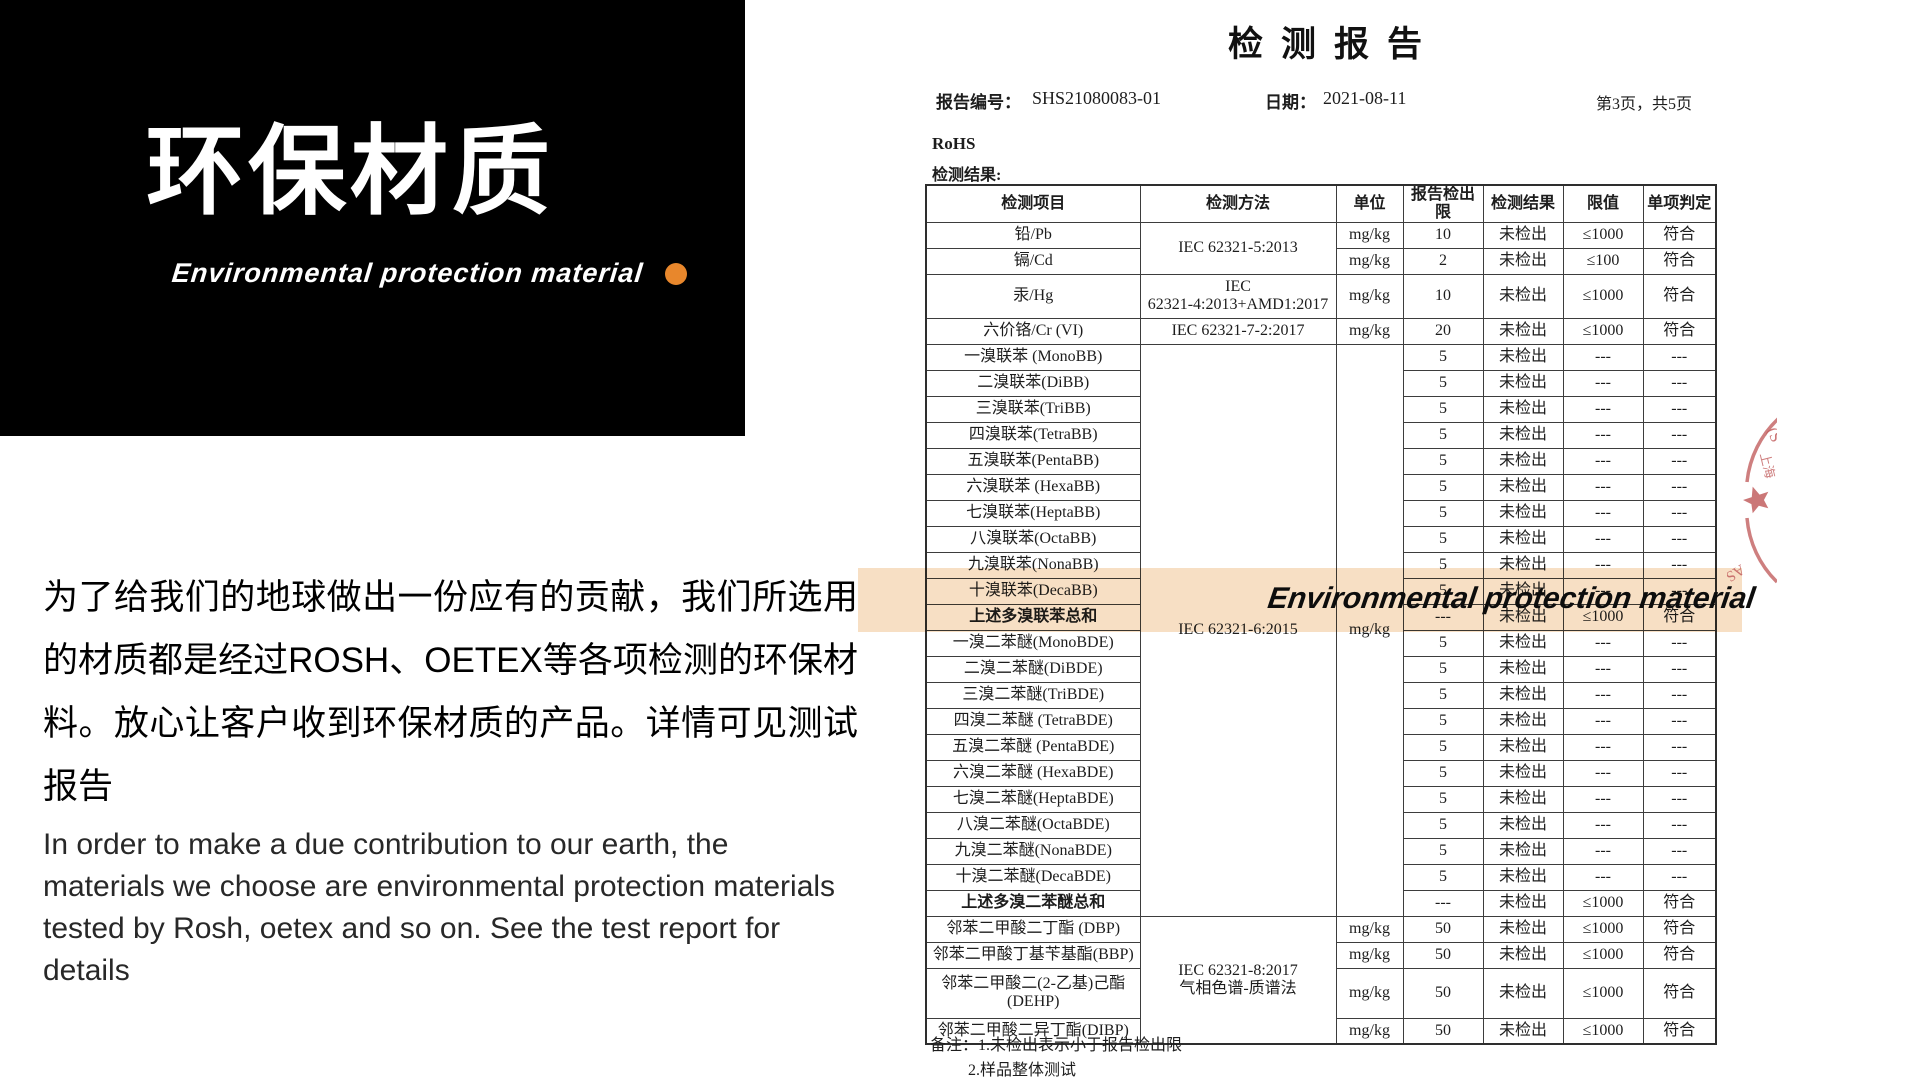 This screenshot has height=1080, width=1920. What do you see at coordinates (1033, 591) in the screenshot?
I see `test-item-cell: 十溴联苯(DecaBB)` at bounding box center [1033, 591].